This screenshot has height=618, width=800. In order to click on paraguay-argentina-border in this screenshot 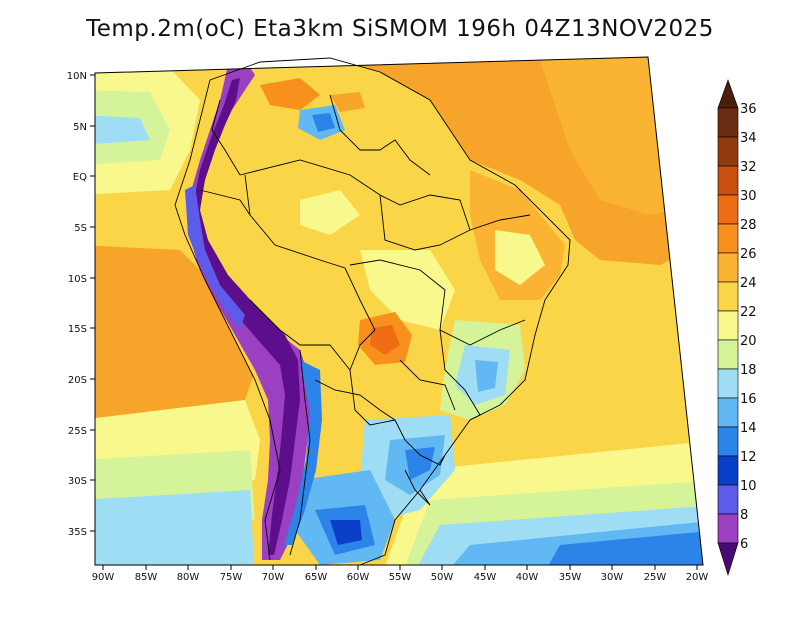, I will do `click(420, 442)`.